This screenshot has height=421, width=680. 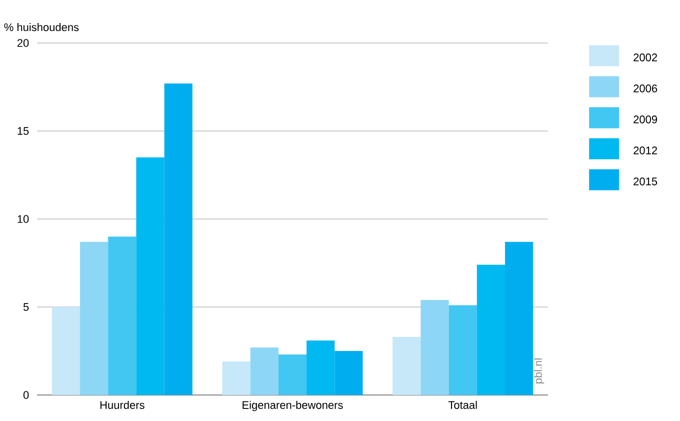 I want to click on legend-label: 2009, so click(x=646, y=120).